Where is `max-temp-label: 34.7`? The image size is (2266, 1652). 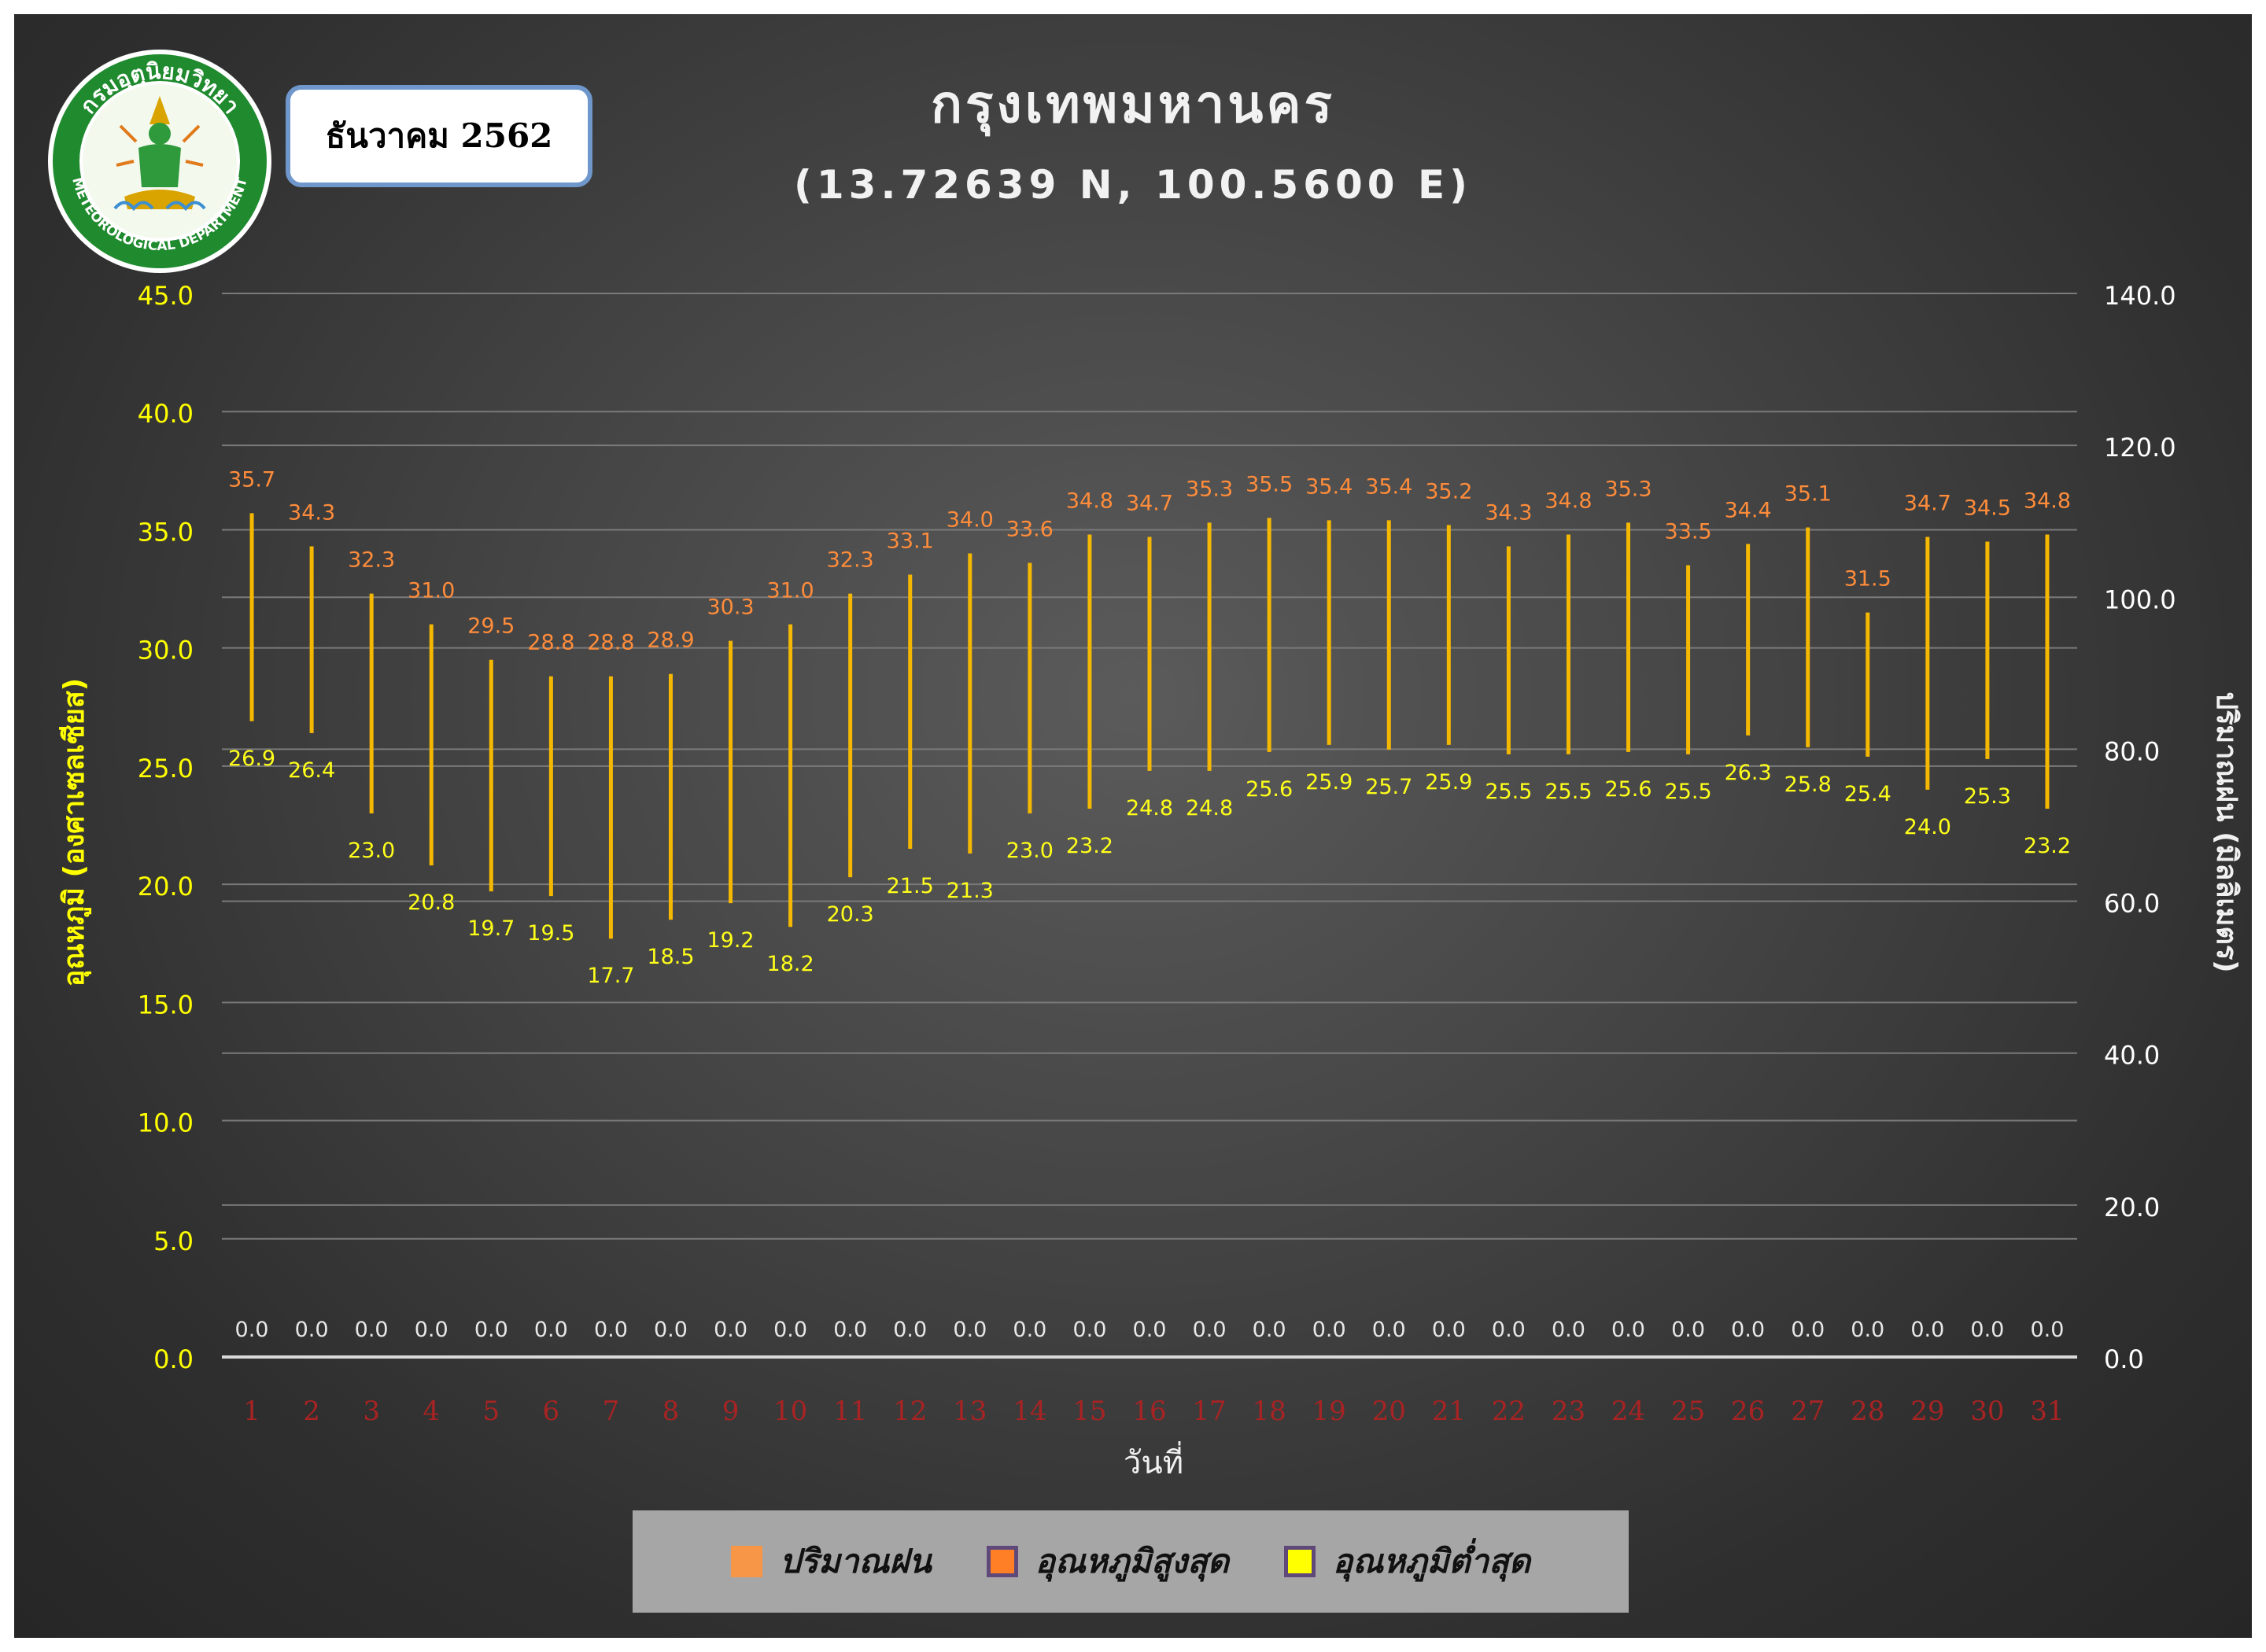 max-temp-label: 34.7 is located at coordinates (1927, 503).